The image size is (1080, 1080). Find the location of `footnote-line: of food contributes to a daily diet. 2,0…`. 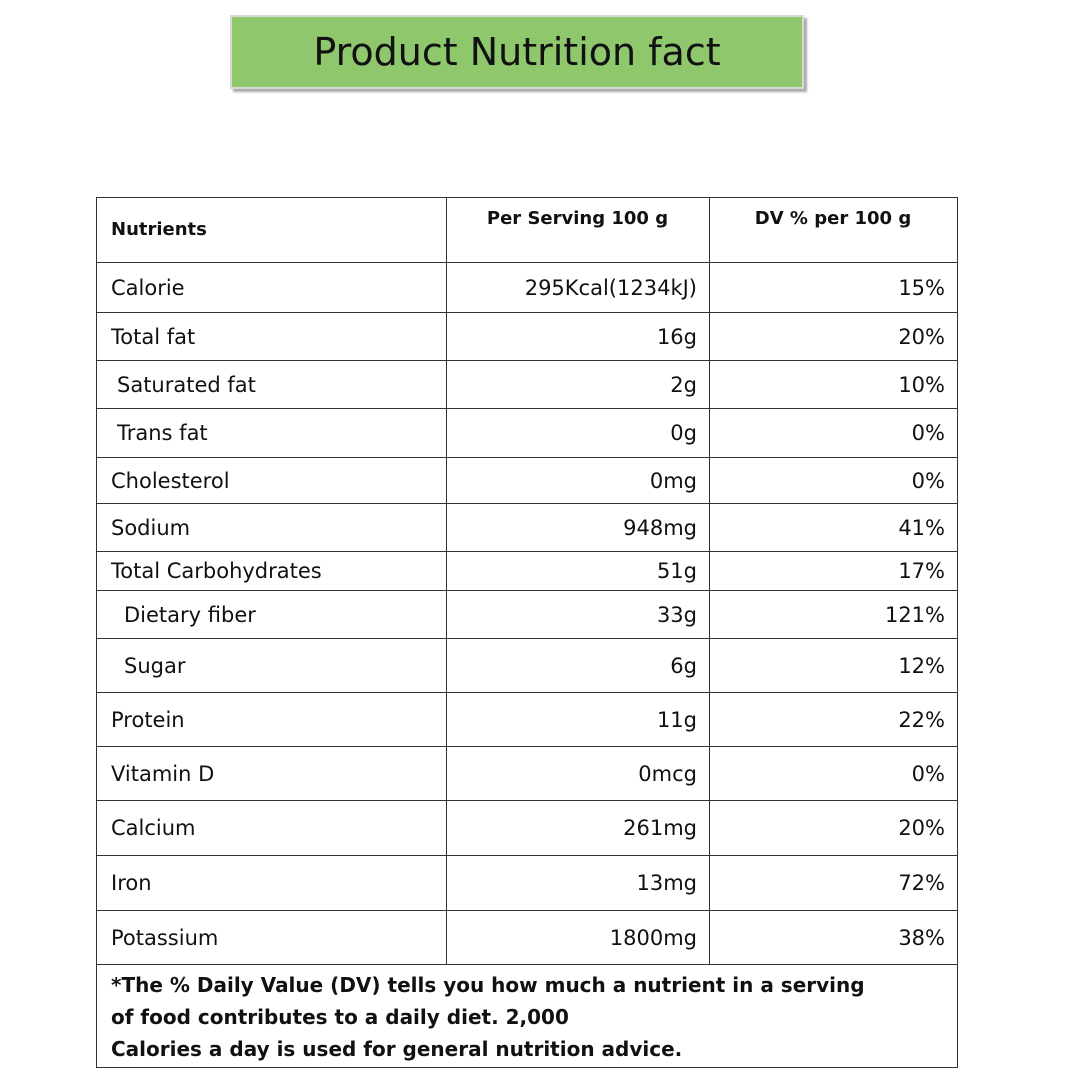

footnote-line: of food contributes to a daily diet. 2,0… is located at coordinates (340, 1017).